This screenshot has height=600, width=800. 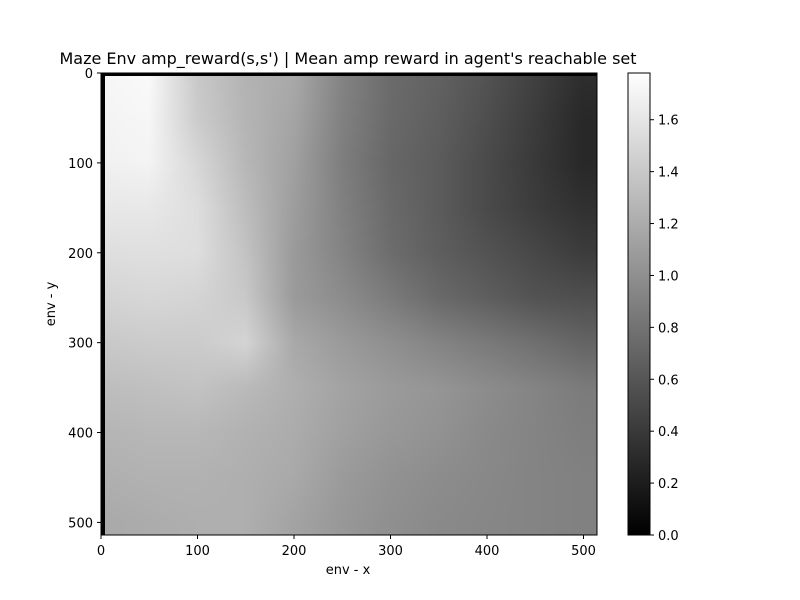 I want to click on y-axis-label: env - y, so click(x=51, y=303).